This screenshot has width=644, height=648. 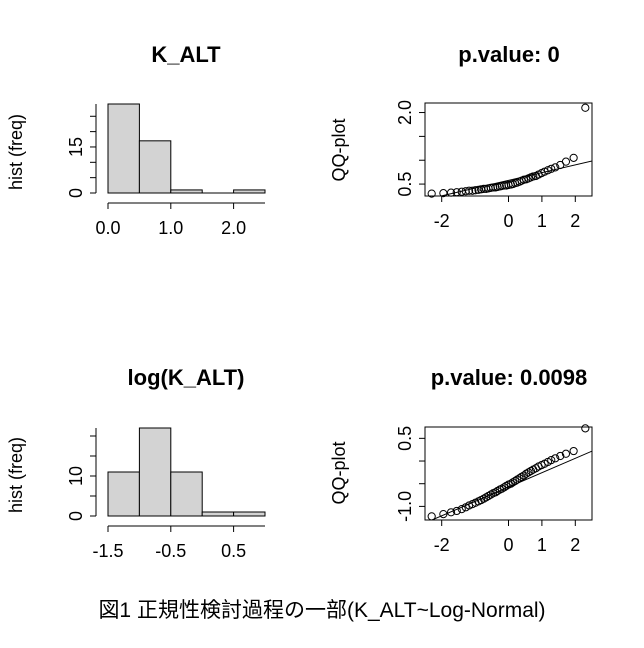 I want to click on y-tick-label: 2.0, so click(x=405, y=112).